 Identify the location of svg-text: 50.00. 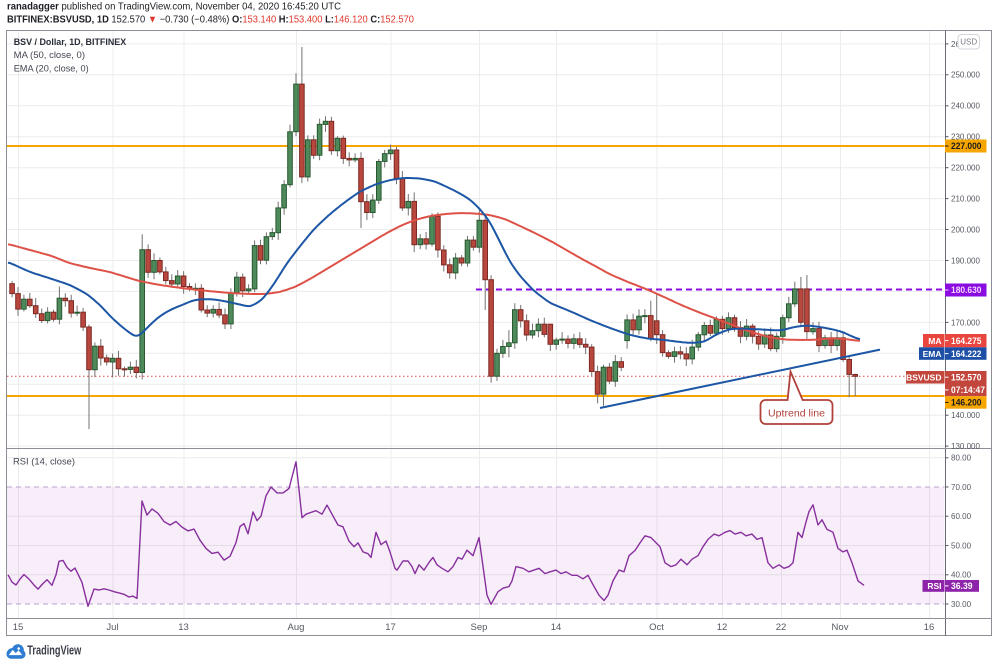
(961, 545).